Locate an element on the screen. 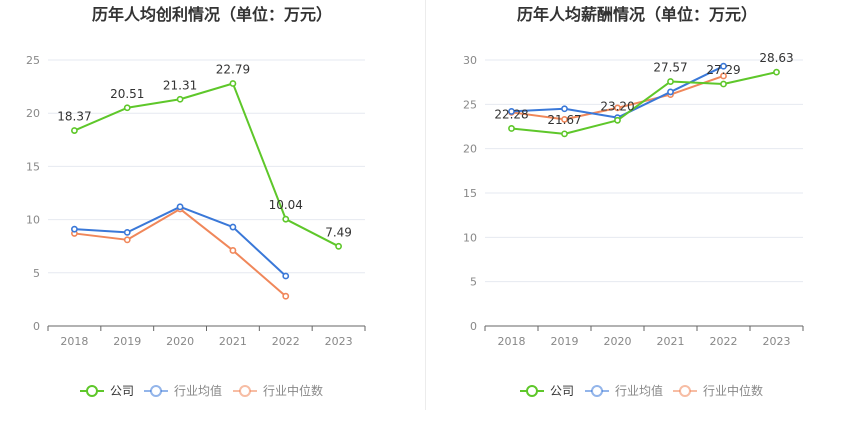 The width and height of the screenshot is (850, 441). data-label: 22.79 is located at coordinates (233, 70).